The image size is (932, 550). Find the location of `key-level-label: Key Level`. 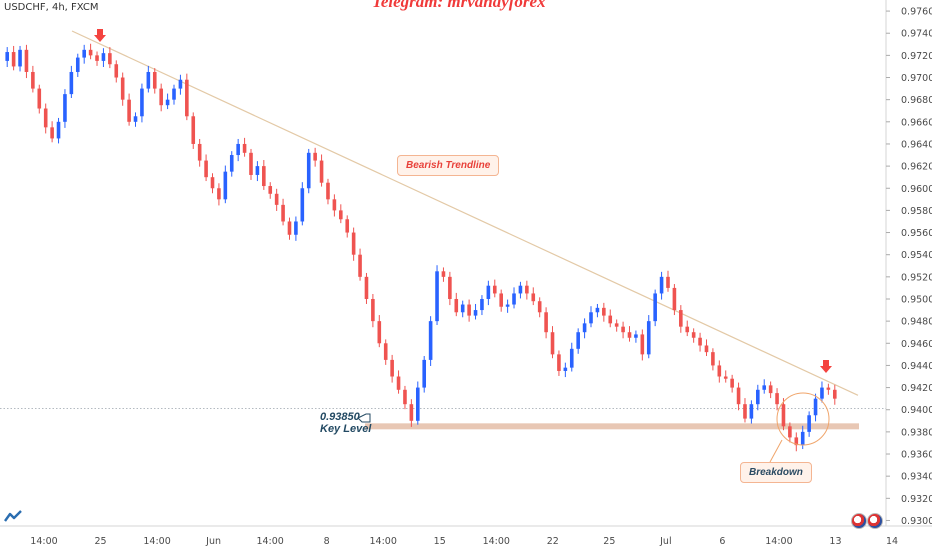

key-level-label: Key Level is located at coordinates (346, 429).